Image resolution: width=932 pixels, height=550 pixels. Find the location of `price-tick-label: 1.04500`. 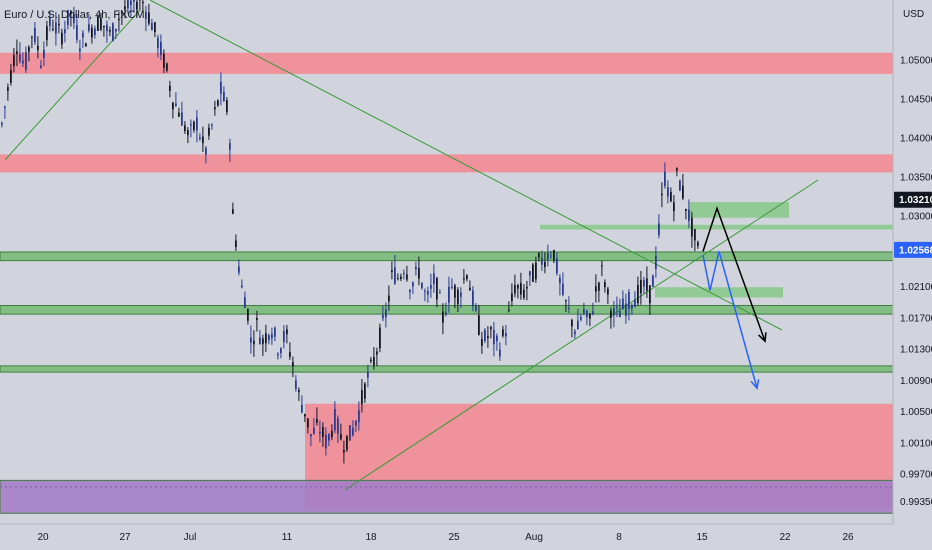

price-tick-label: 1.04500 is located at coordinates (916, 99).